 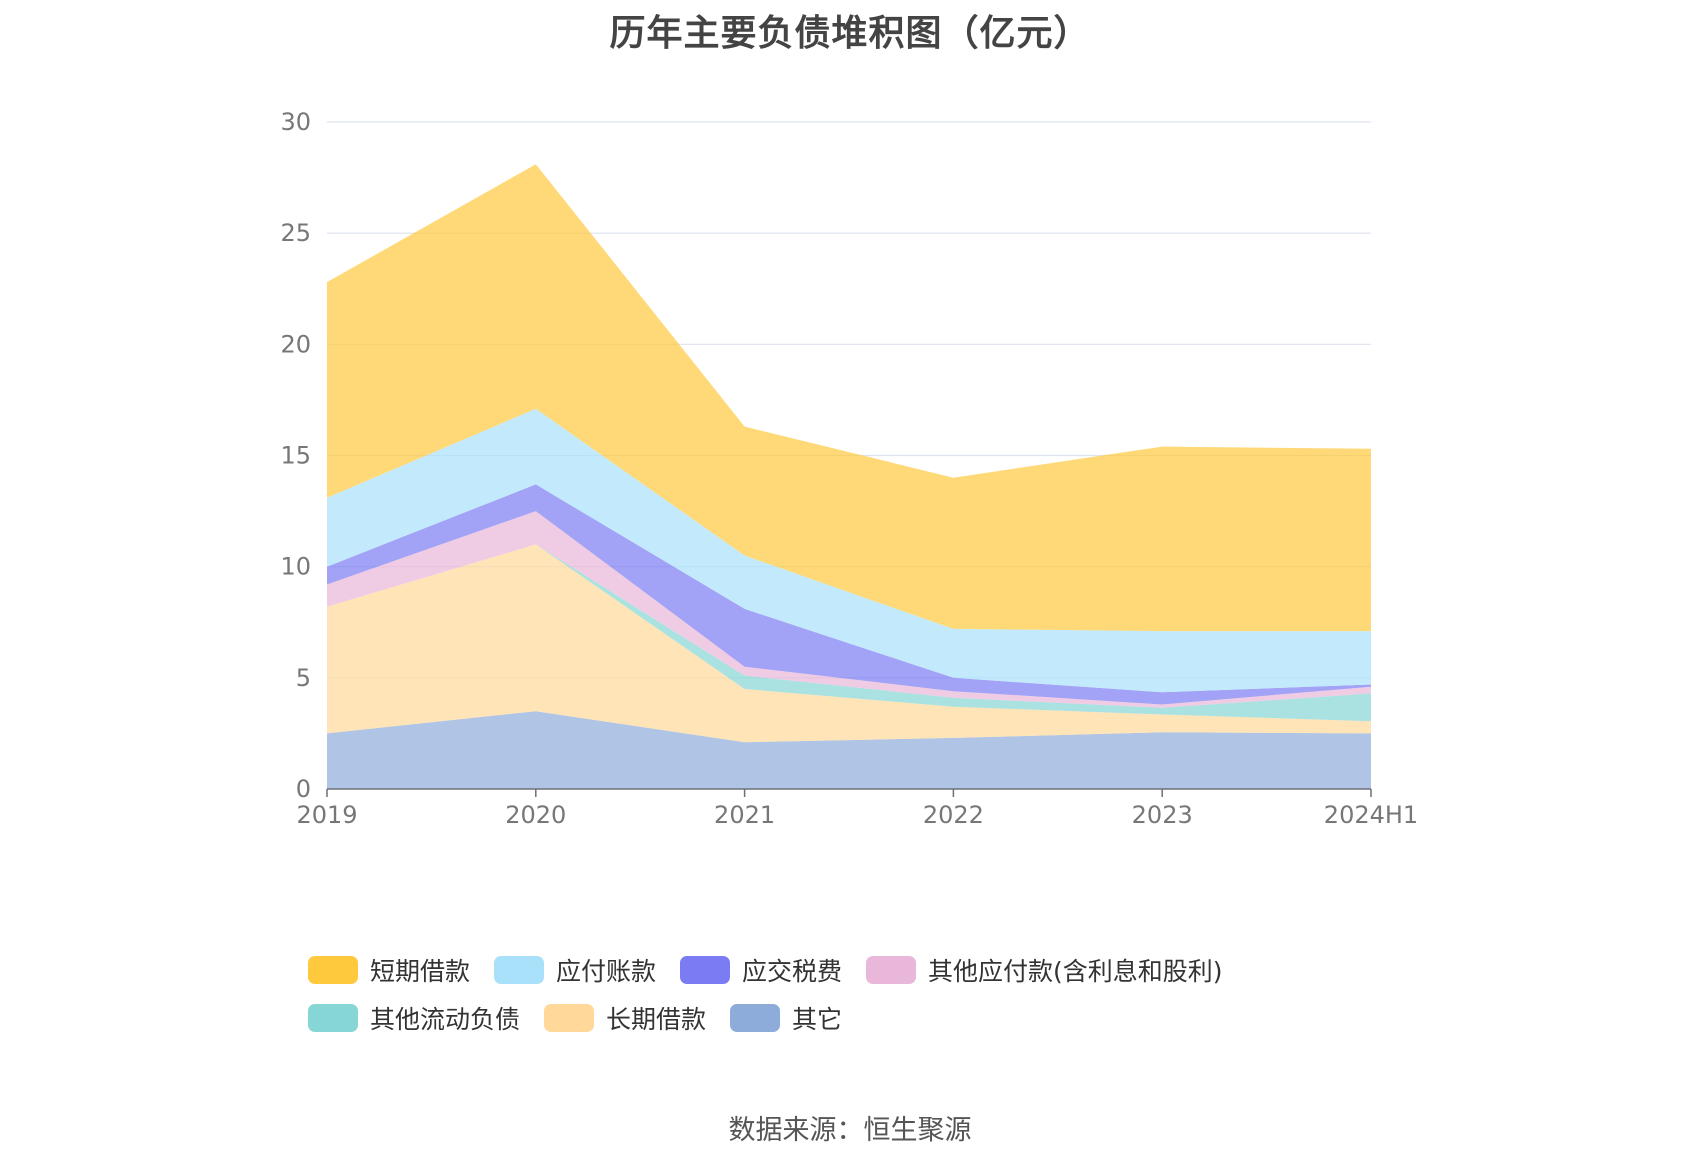 I want to click on legend-item: 其他应付款(含利息和股利), so click(x=1044, y=970).